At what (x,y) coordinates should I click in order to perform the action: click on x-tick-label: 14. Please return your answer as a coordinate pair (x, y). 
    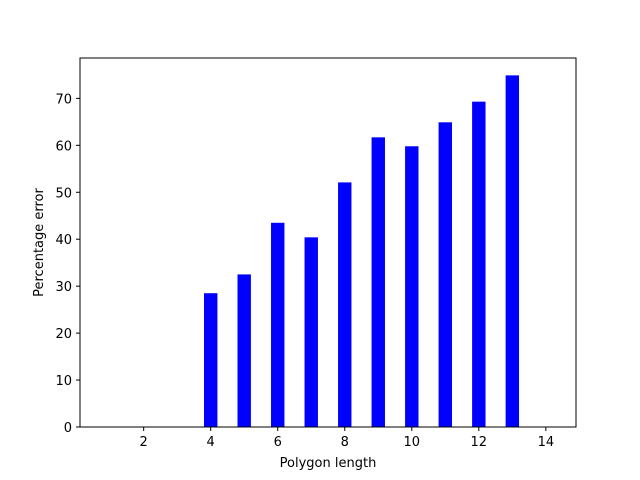
    Looking at the image, I should click on (546, 442).